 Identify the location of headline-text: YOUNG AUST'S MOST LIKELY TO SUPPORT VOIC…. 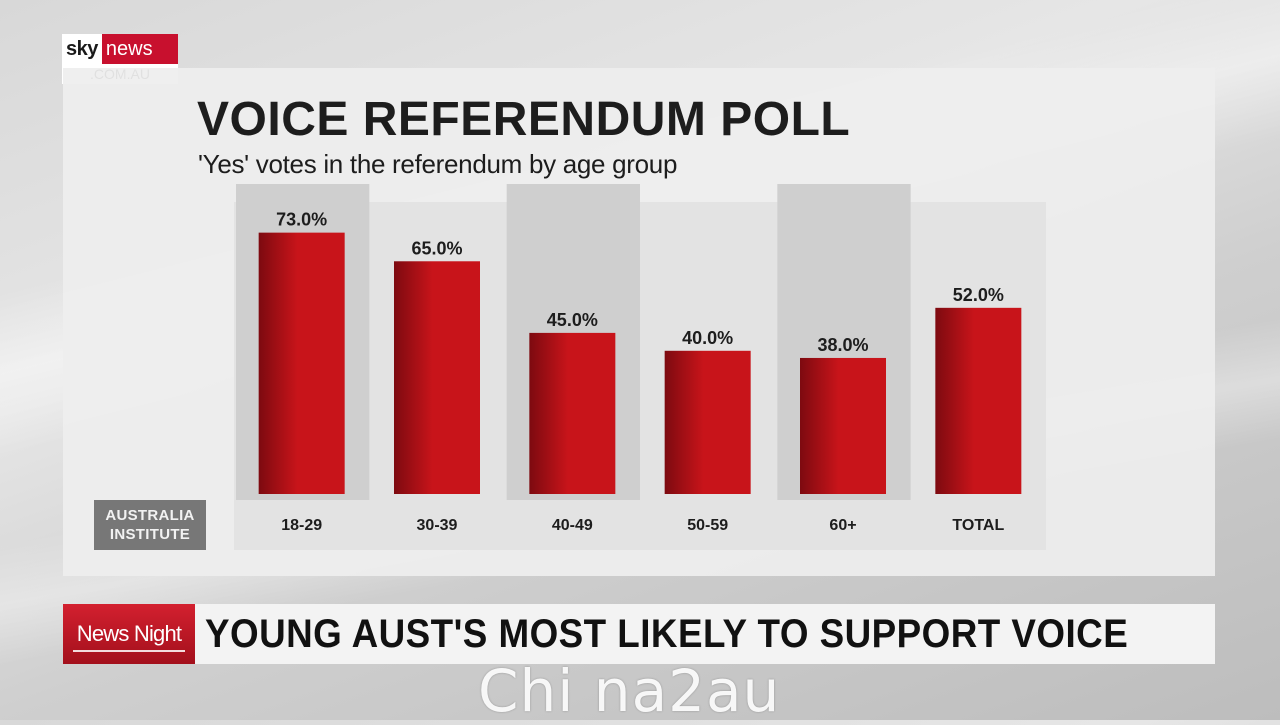
(667, 633).